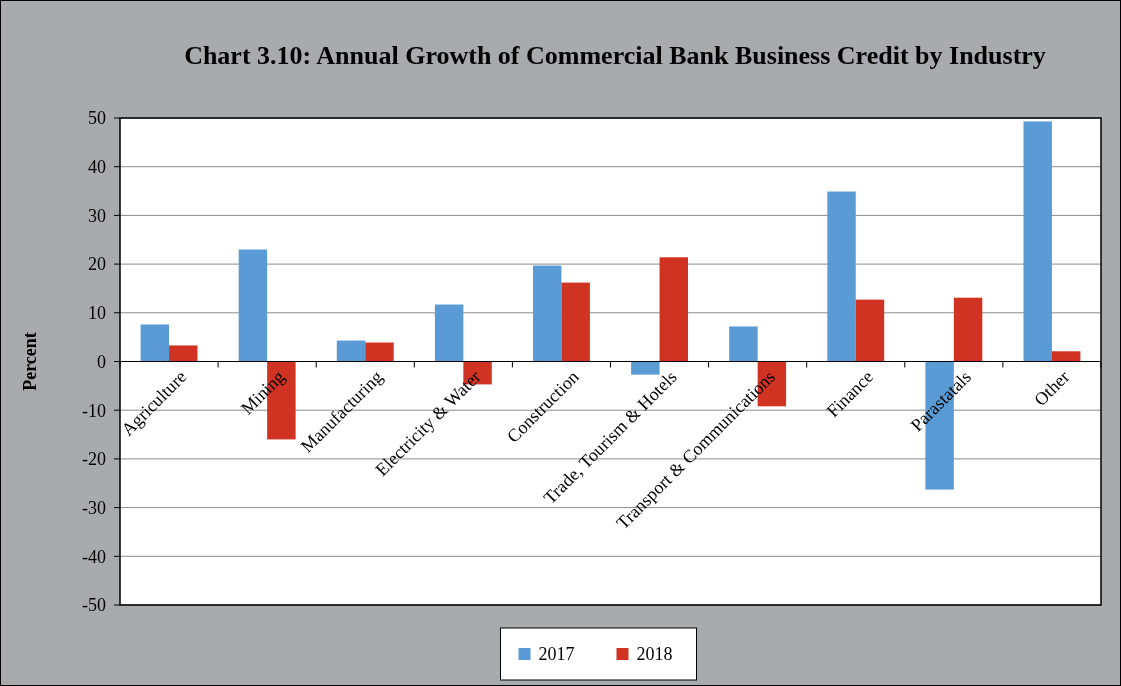  What do you see at coordinates (654, 654) in the screenshot?
I see `legend-label: 2018` at bounding box center [654, 654].